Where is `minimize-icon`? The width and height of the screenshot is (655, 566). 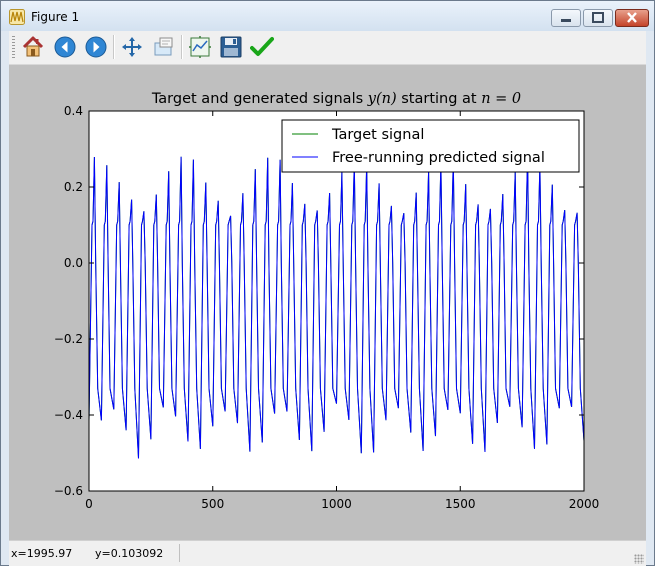
minimize-icon is located at coordinates (566, 20).